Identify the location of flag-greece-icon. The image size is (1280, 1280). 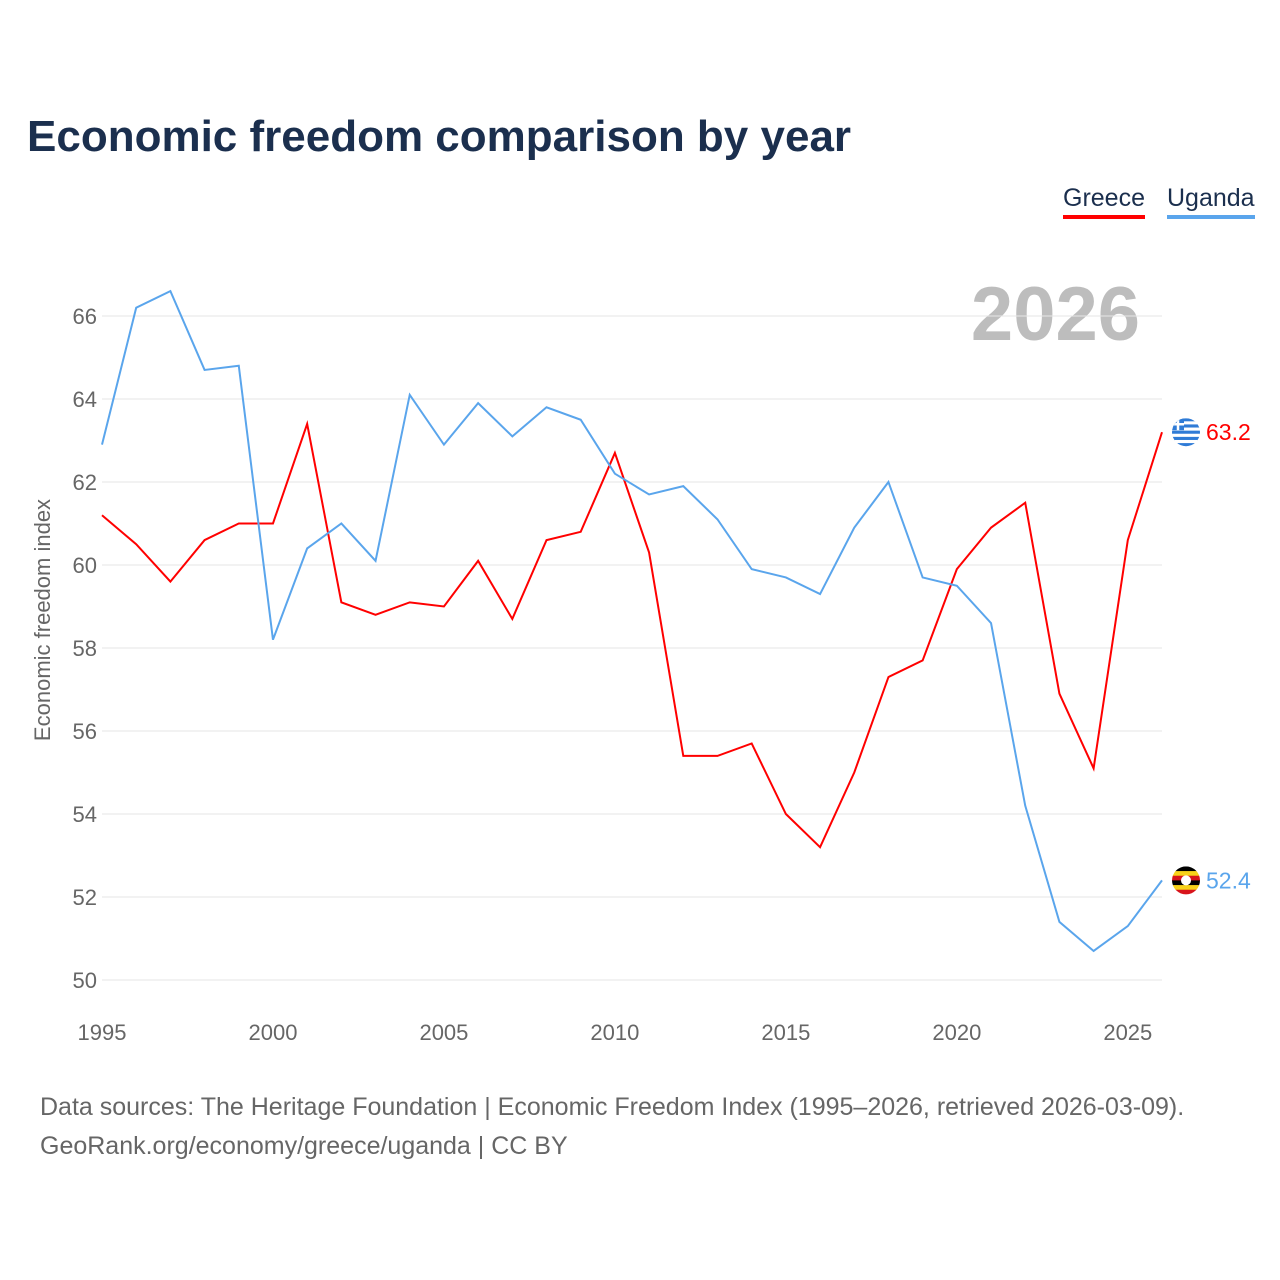
(1186, 432).